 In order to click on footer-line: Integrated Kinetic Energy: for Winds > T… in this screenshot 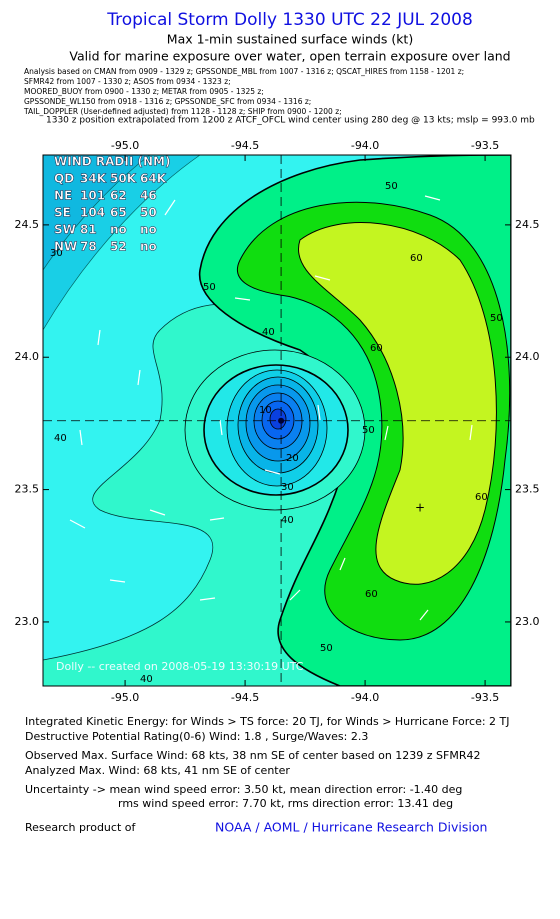, I will do `click(267, 721)`.